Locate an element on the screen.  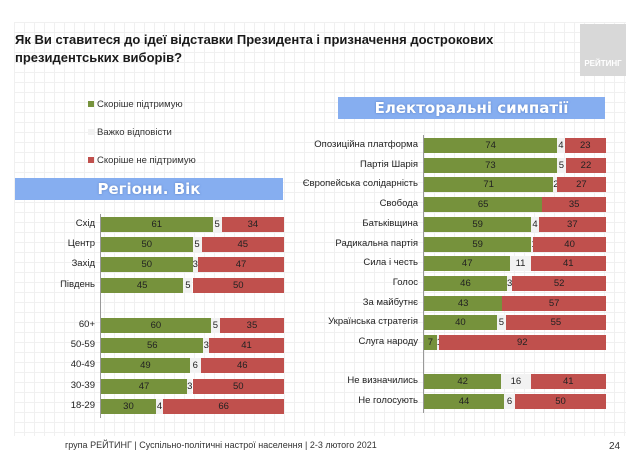
bar-support: 7 is located at coordinates (430, 342).